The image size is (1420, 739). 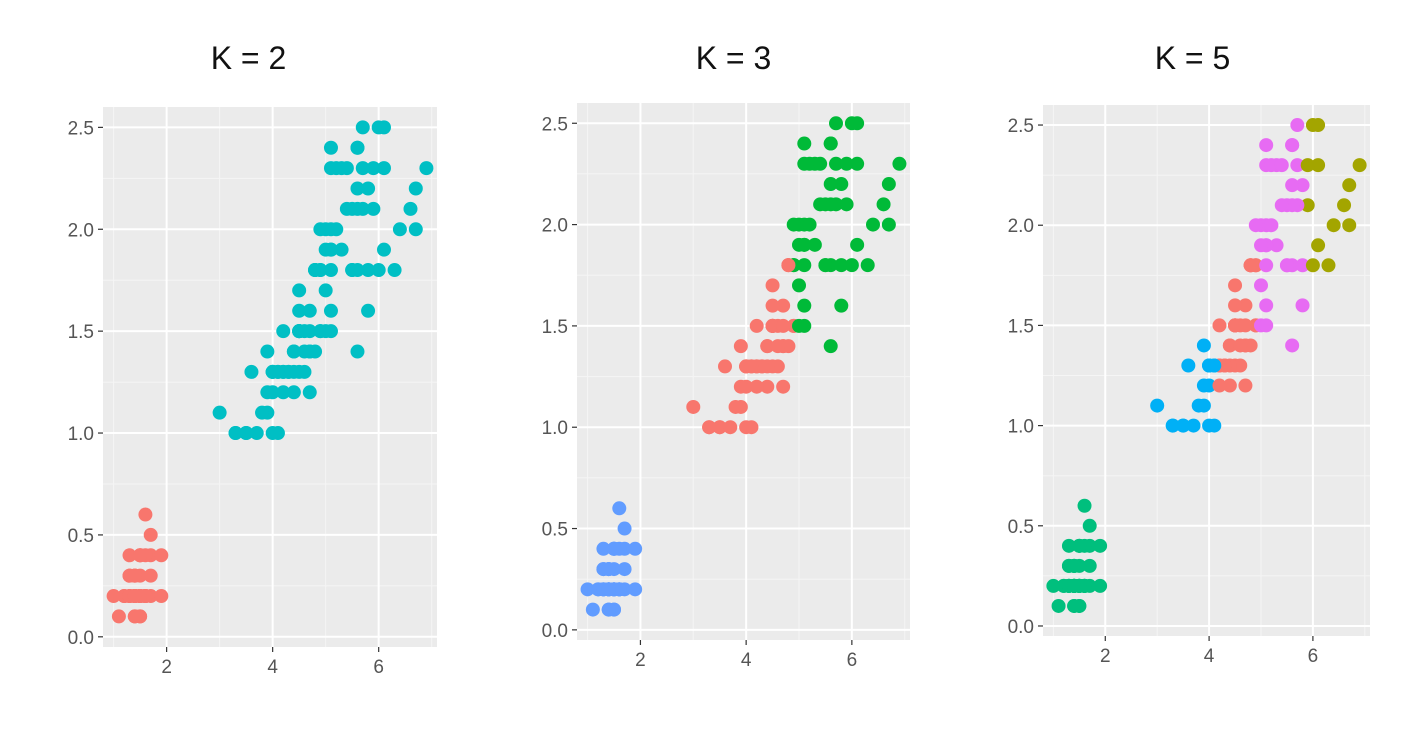 What do you see at coordinates (81, 536) in the screenshot?
I see `y-tick-label: 0.5` at bounding box center [81, 536].